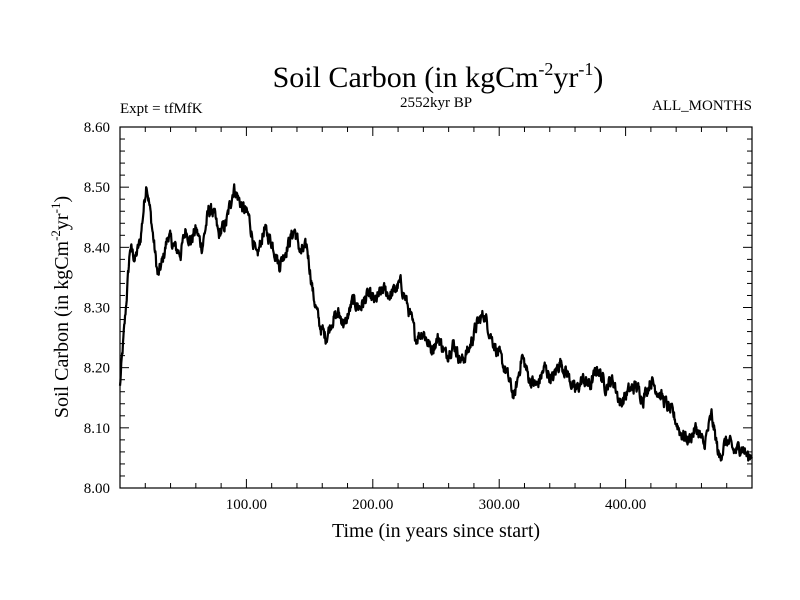  What do you see at coordinates (97, 188) in the screenshot?
I see `y-tick-label: 8.50` at bounding box center [97, 188].